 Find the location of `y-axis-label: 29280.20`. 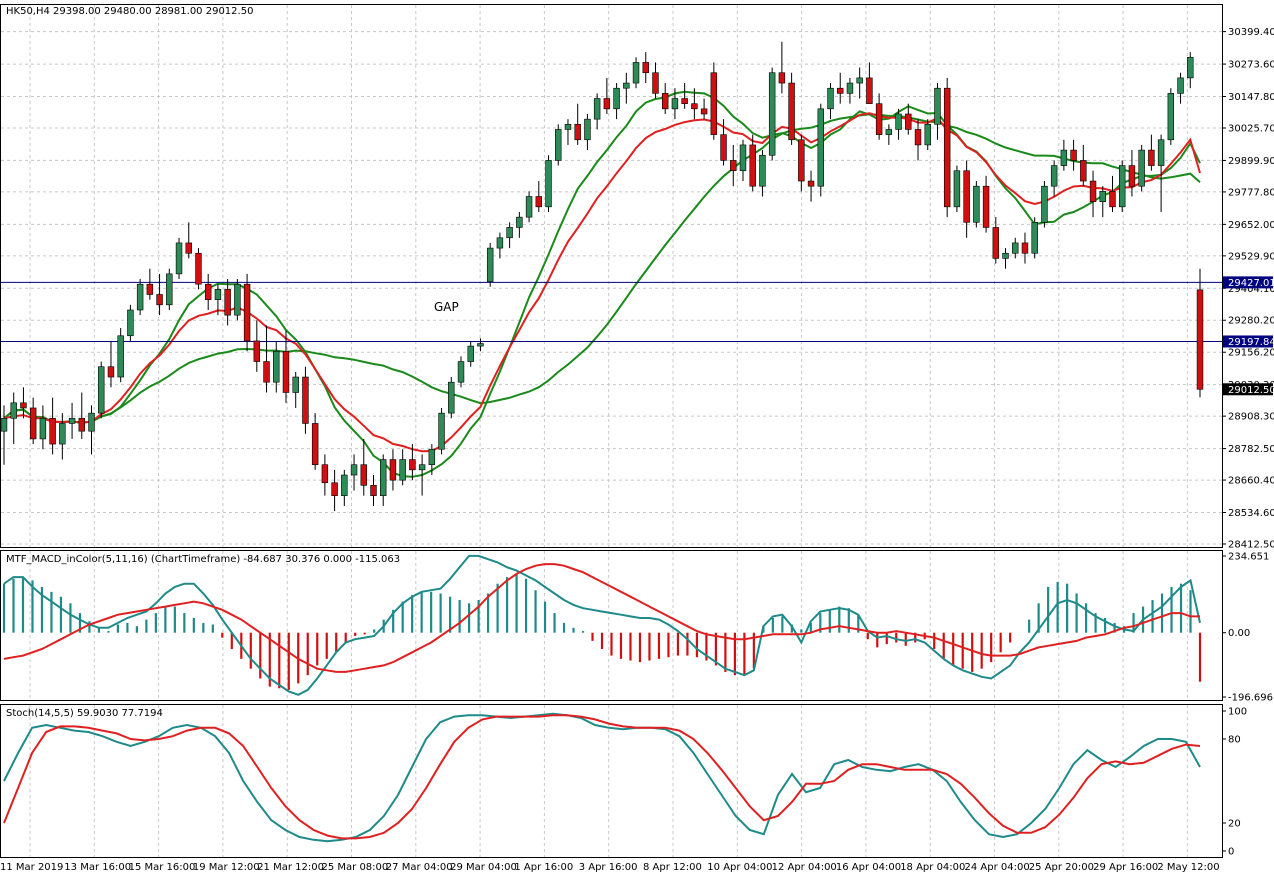

y-axis-label: 29280.20 is located at coordinates (1251, 321).